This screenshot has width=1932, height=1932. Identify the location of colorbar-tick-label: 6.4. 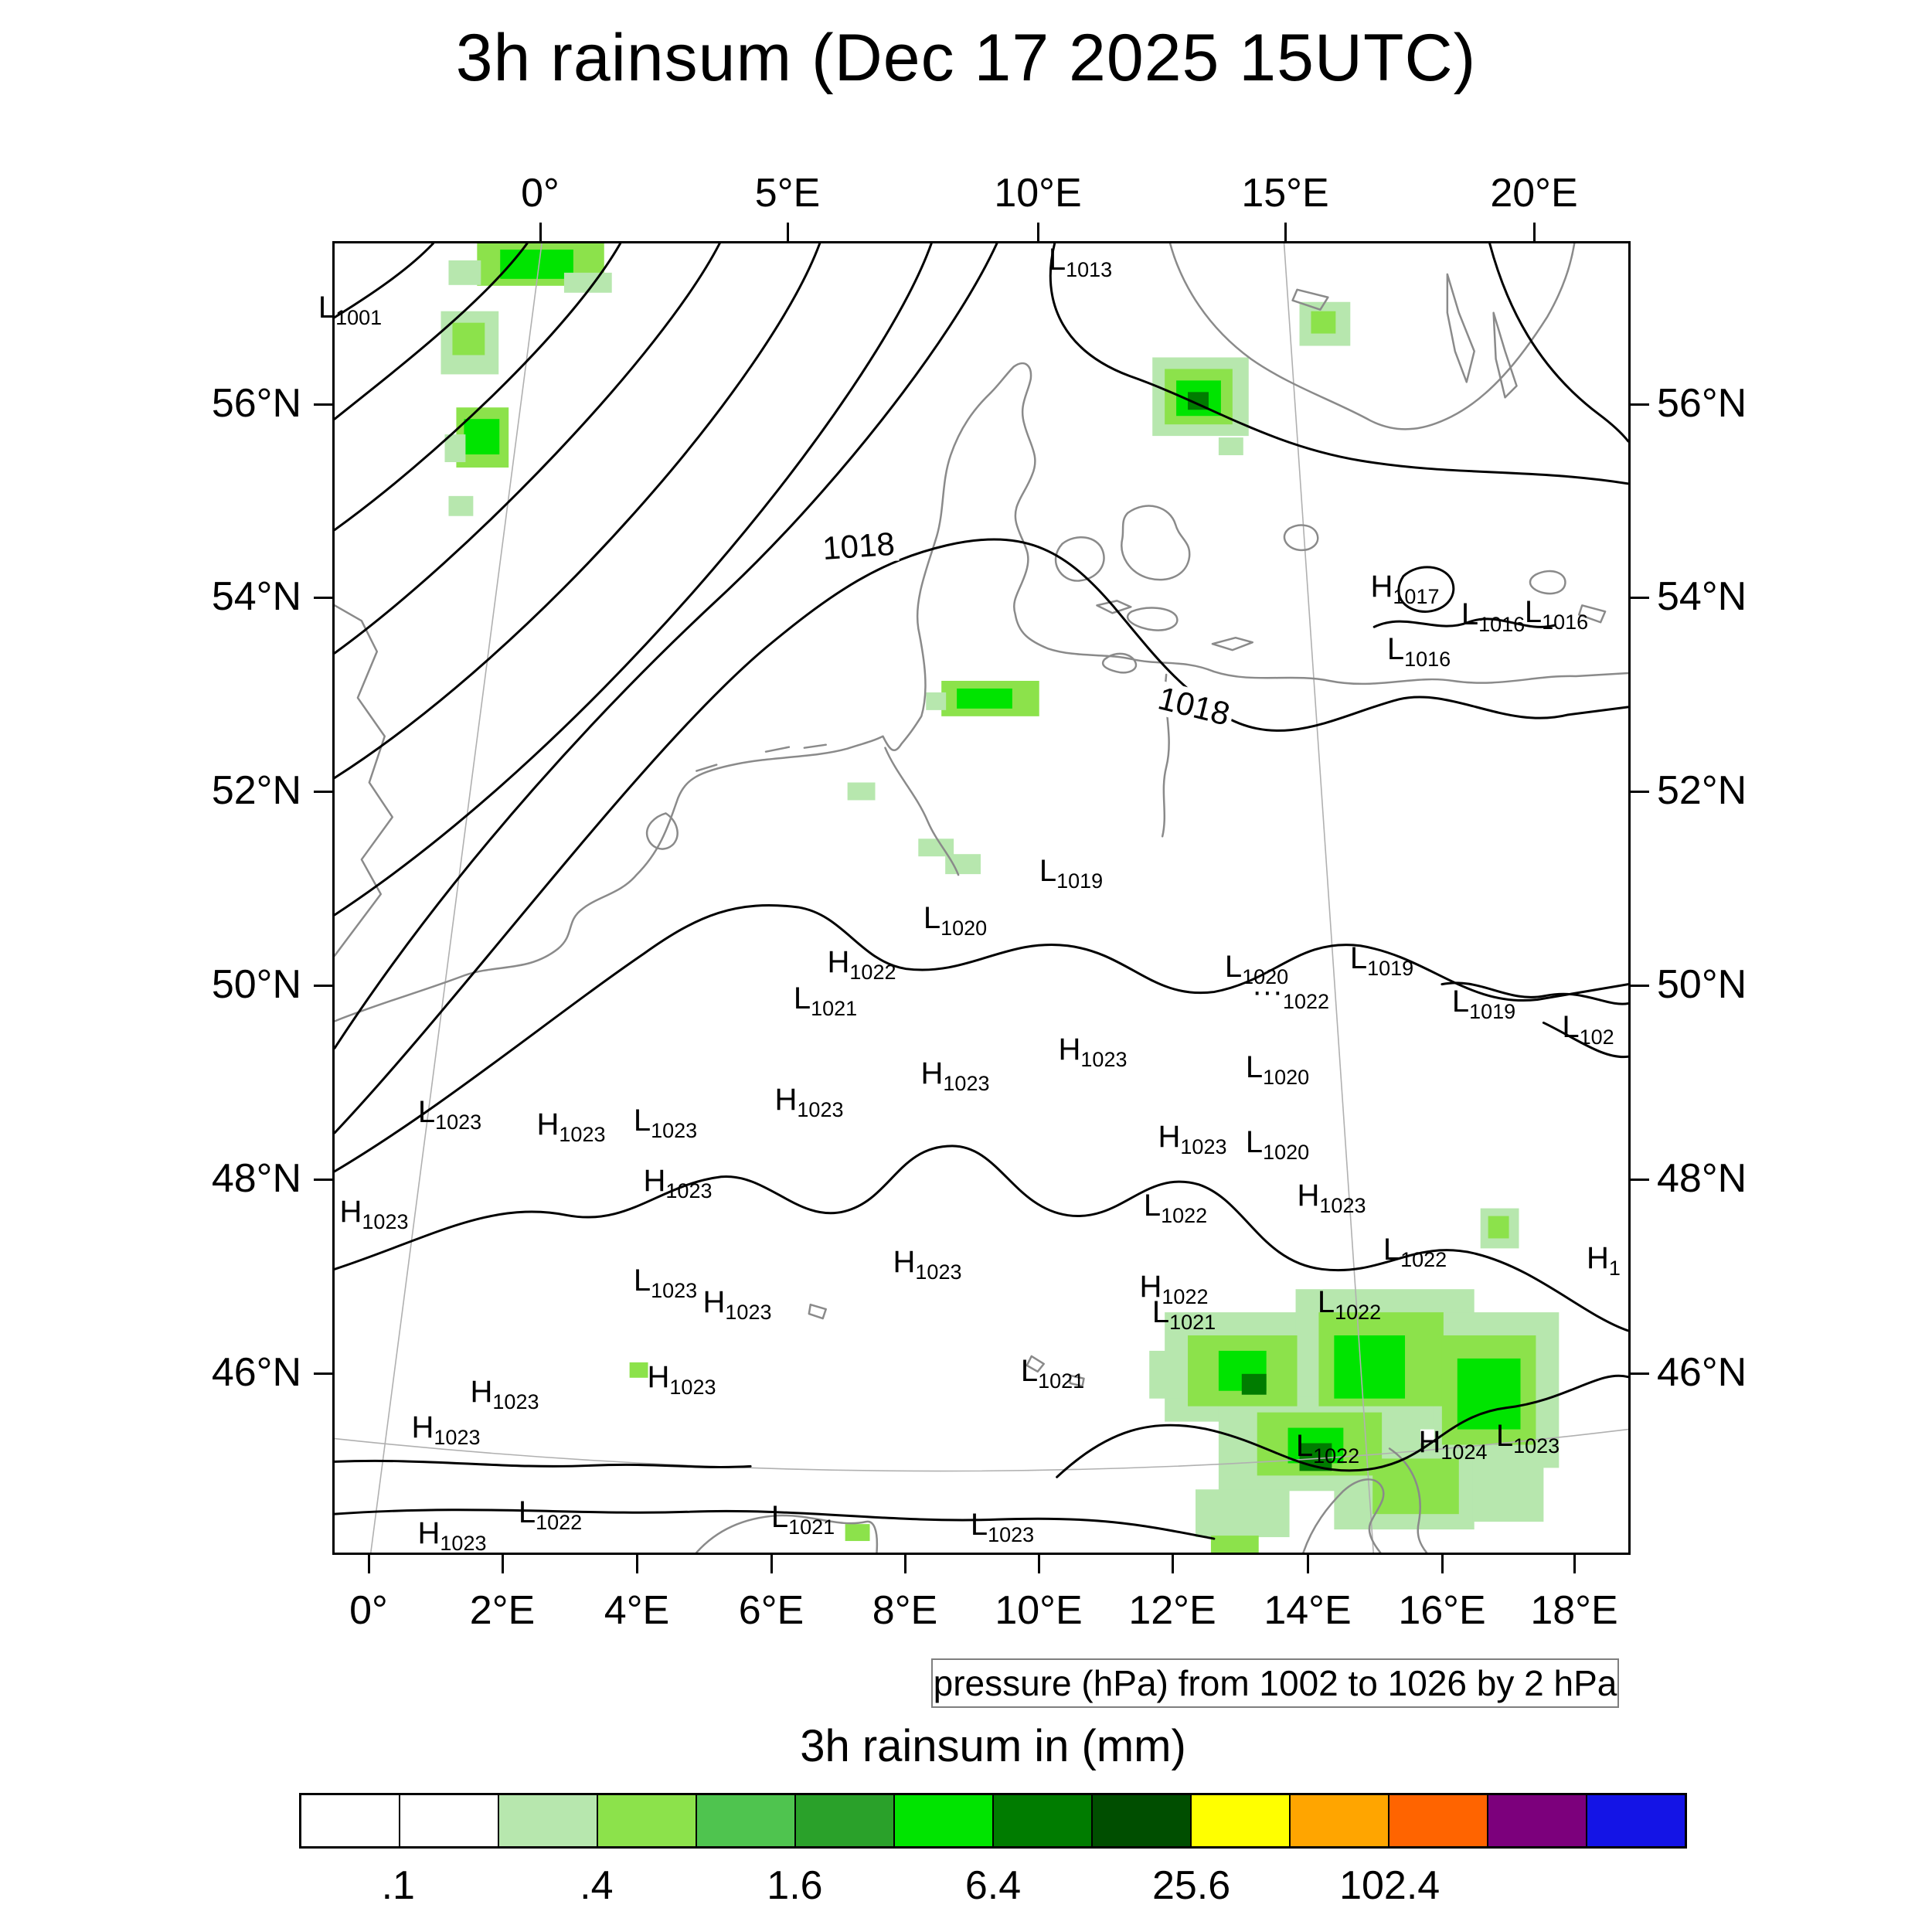
(993, 1885).